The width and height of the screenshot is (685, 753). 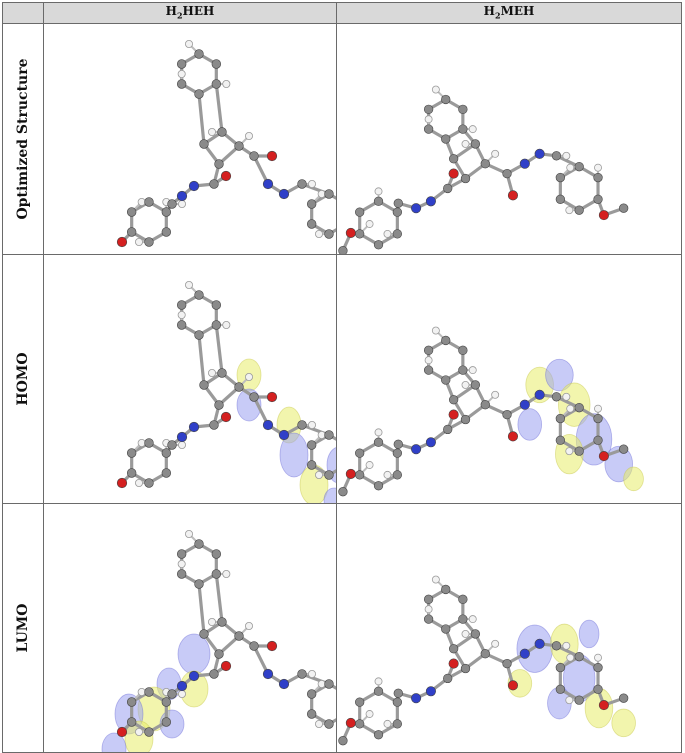 I want to click on col-header-h2heh-suffix: HEH, so click(x=198, y=11).